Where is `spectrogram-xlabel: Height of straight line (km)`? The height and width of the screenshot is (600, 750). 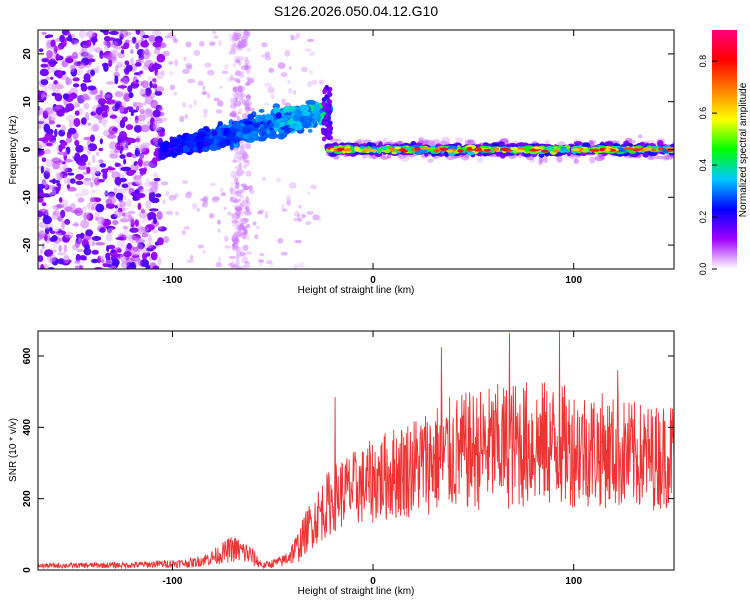
spectrogram-xlabel: Height of straight line (km) is located at coordinates (356, 290).